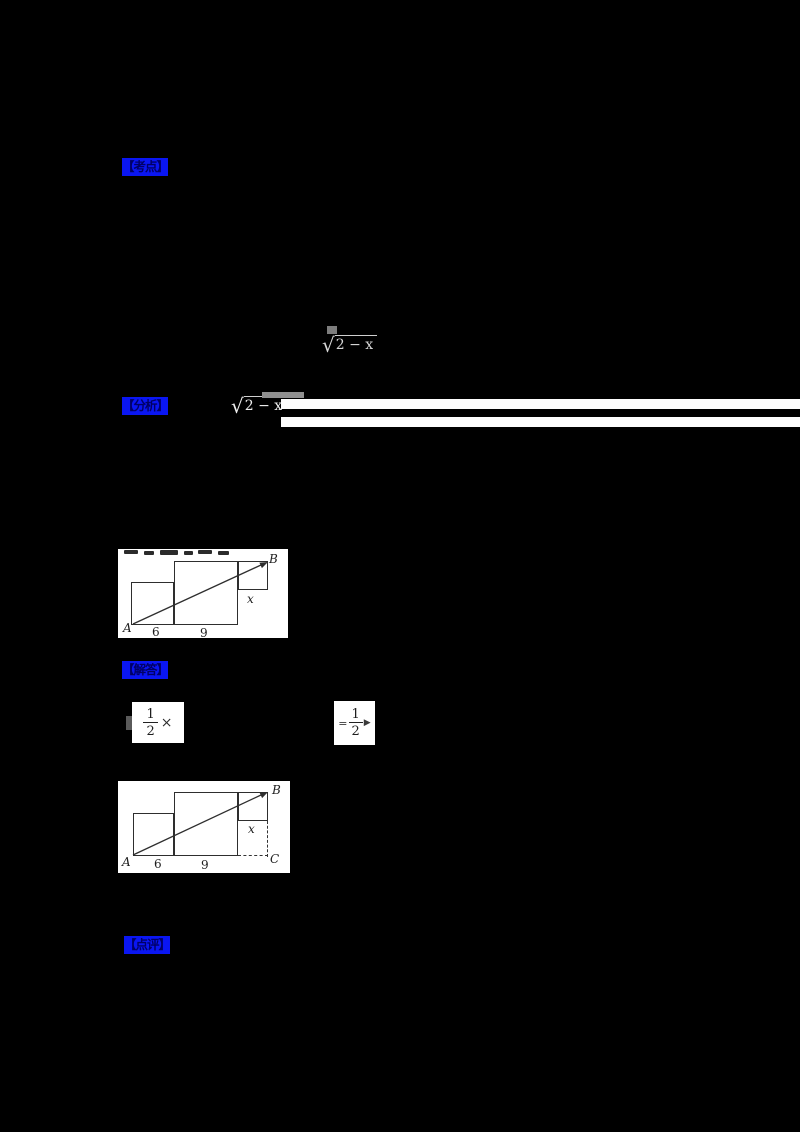  Describe the element at coordinates (367, 722) in the screenshot. I see `cursor-arrow-artifact: ▶` at that location.